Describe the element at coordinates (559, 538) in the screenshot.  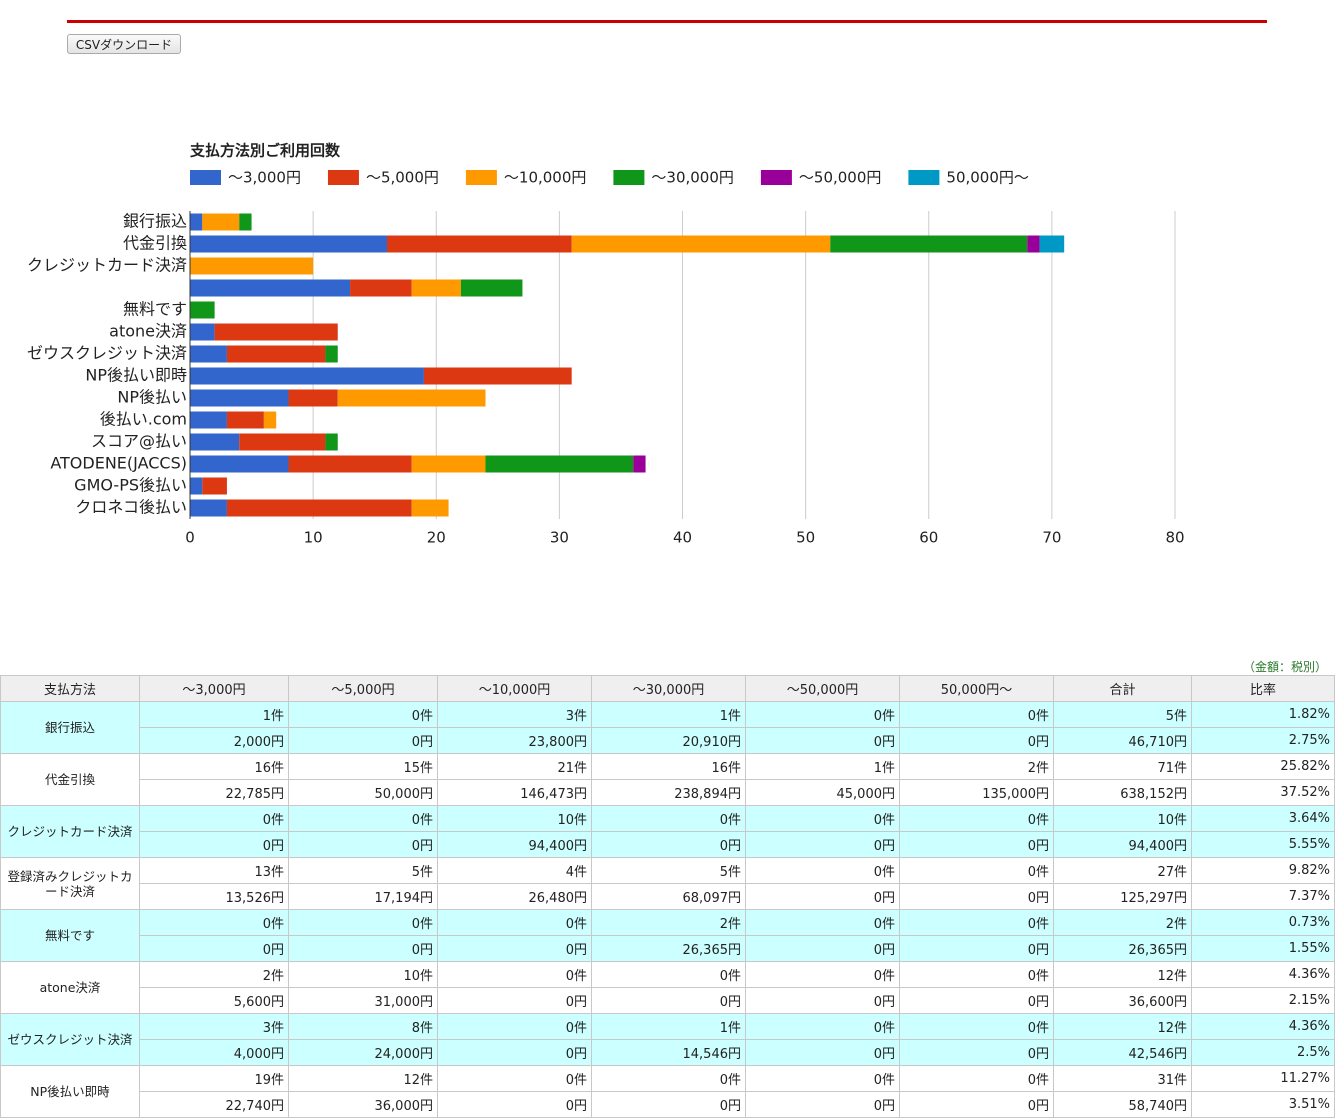
I see `x-tick-label: 30` at that location.